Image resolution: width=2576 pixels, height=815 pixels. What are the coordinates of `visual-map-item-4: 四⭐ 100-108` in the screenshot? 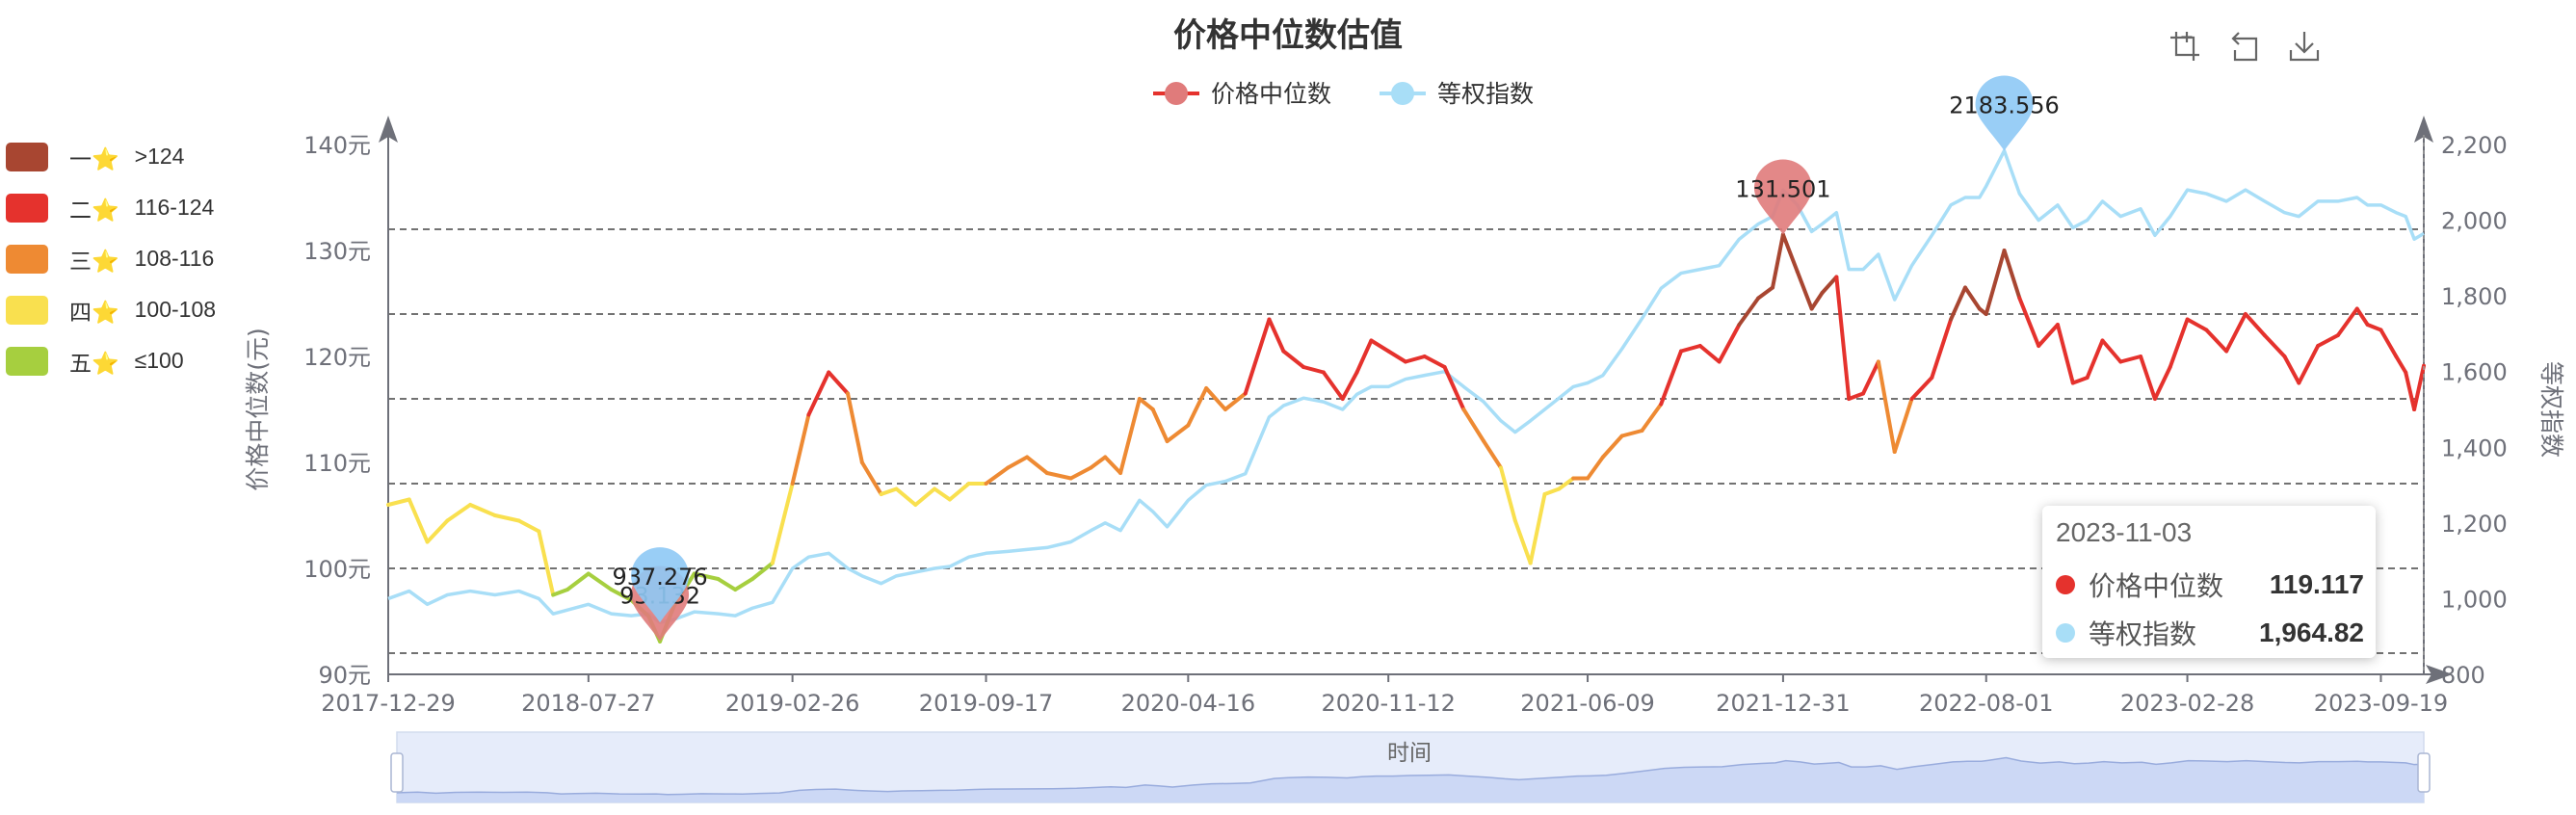 It's located at (111, 309).